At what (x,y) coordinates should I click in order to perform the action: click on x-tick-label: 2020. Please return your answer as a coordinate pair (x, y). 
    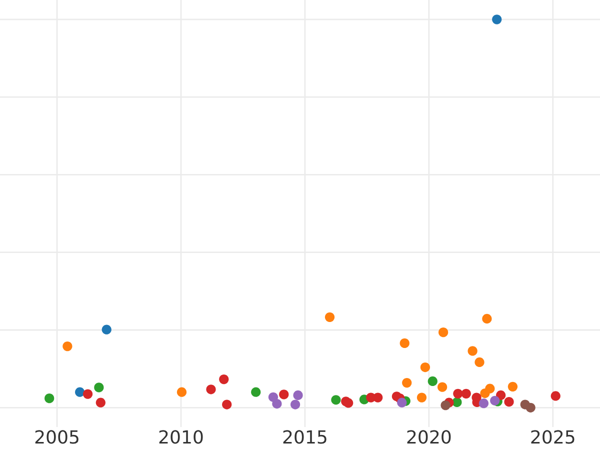
    Looking at the image, I should click on (429, 437).